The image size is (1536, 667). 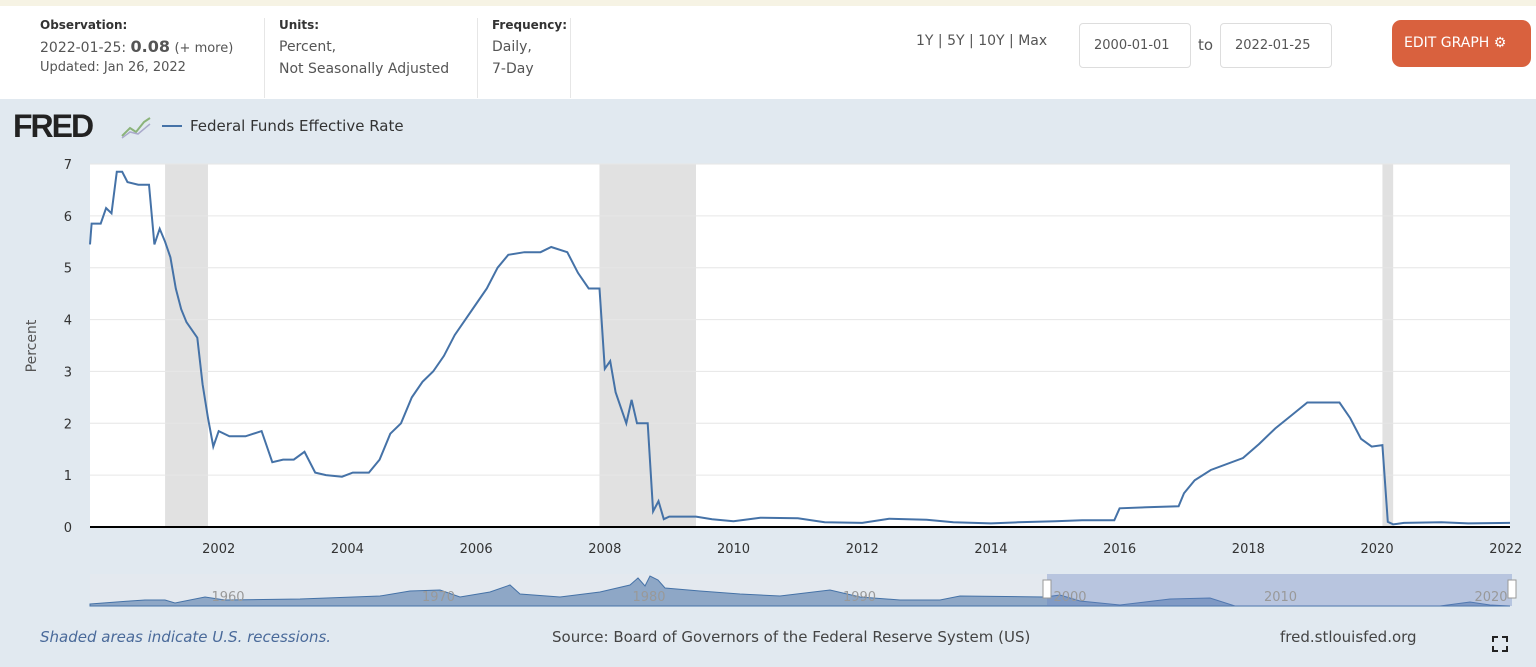 What do you see at coordinates (308, 47) in the screenshot?
I see `units-line1: Percent,` at bounding box center [308, 47].